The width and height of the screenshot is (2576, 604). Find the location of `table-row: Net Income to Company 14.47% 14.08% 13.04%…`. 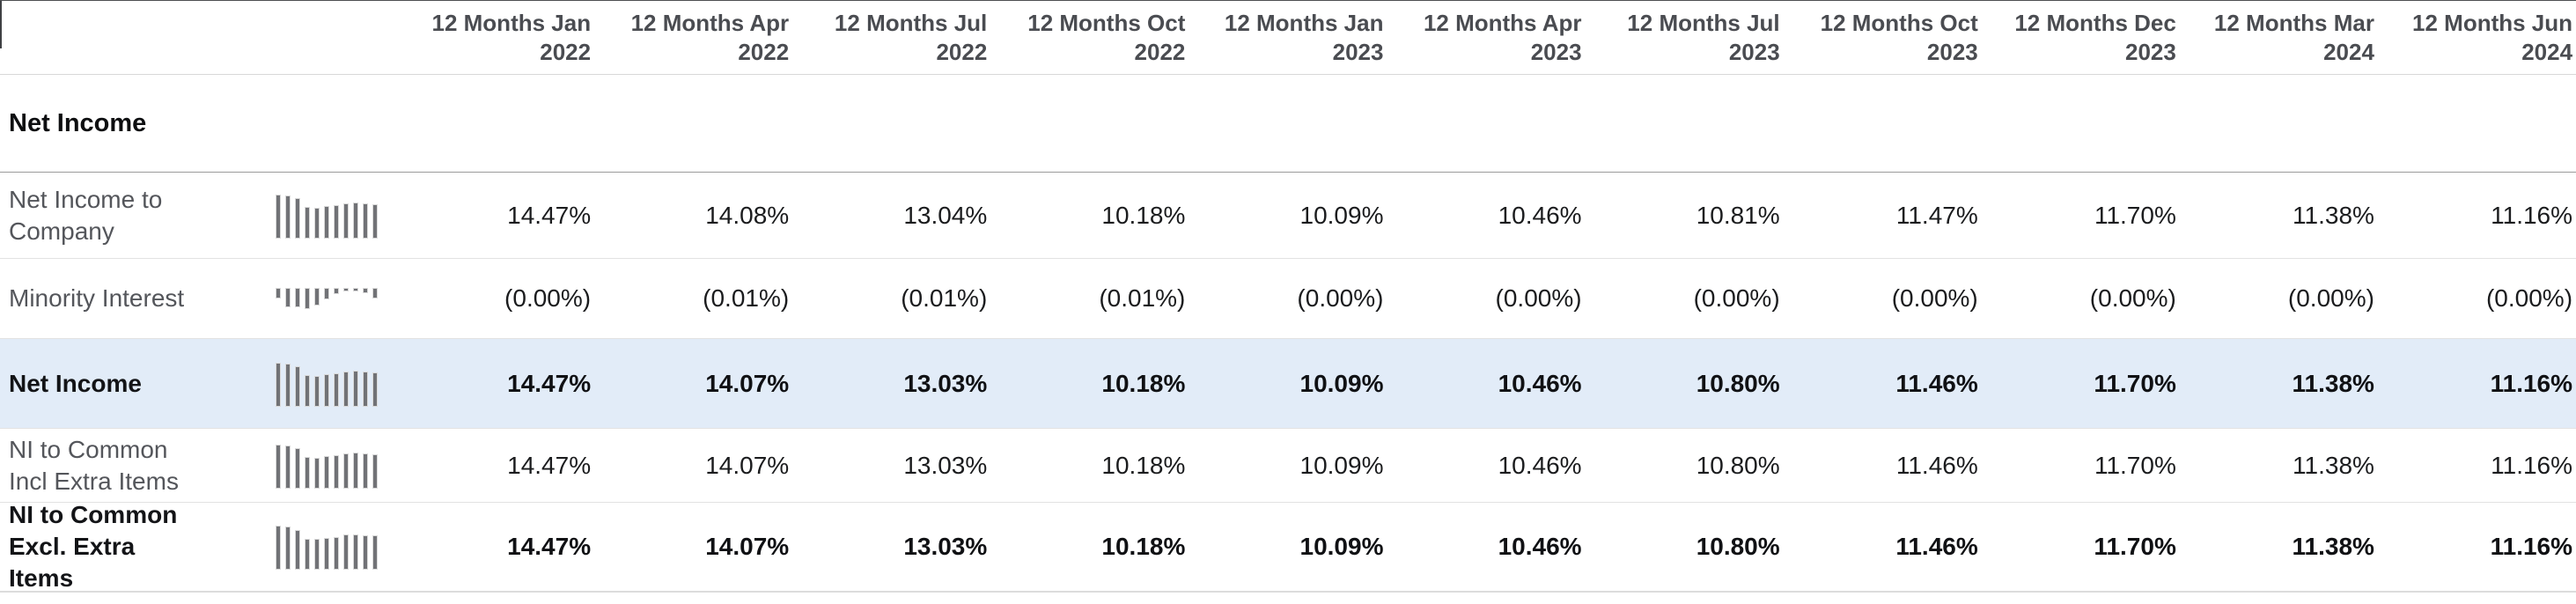

table-row: Net Income to Company 14.47% 14.08% 13.04%… is located at coordinates (1288, 216).